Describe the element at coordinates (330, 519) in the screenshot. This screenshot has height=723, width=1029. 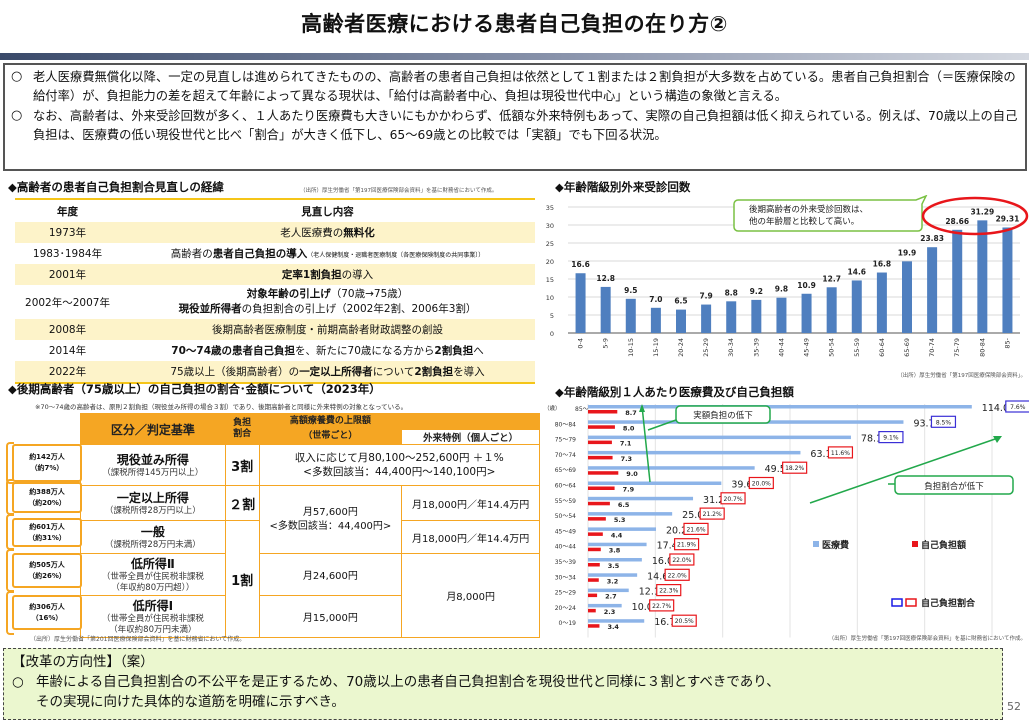
I see `limit-cell: 月57,600円 <多数回該当：44,400円>` at that location.